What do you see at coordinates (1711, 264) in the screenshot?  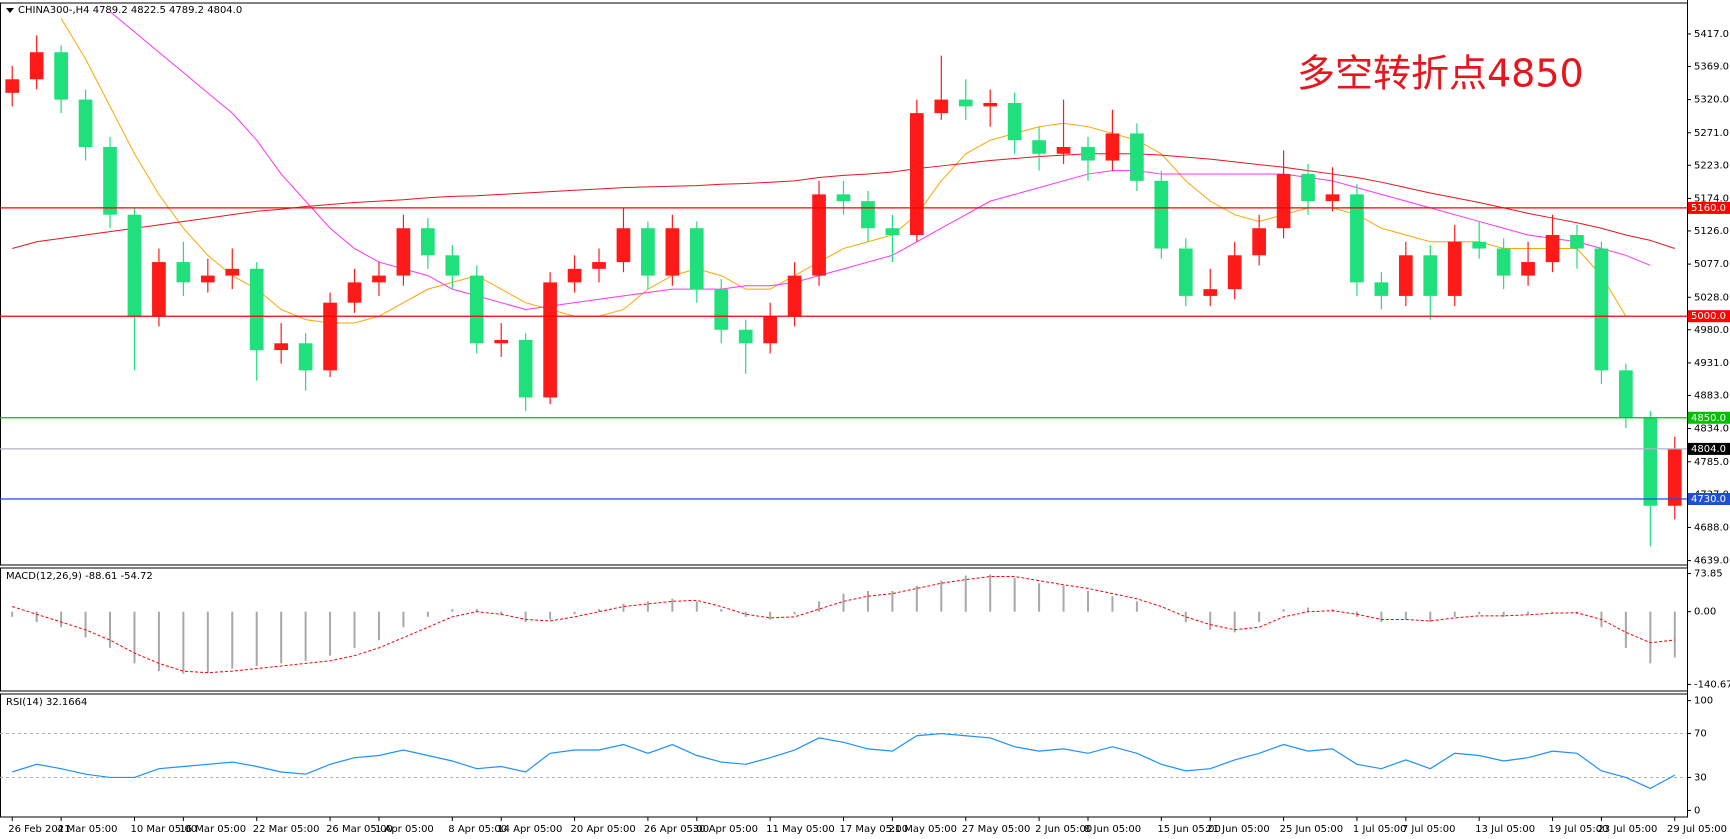 I see `y-tick-label: 5077.0` at bounding box center [1711, 264].